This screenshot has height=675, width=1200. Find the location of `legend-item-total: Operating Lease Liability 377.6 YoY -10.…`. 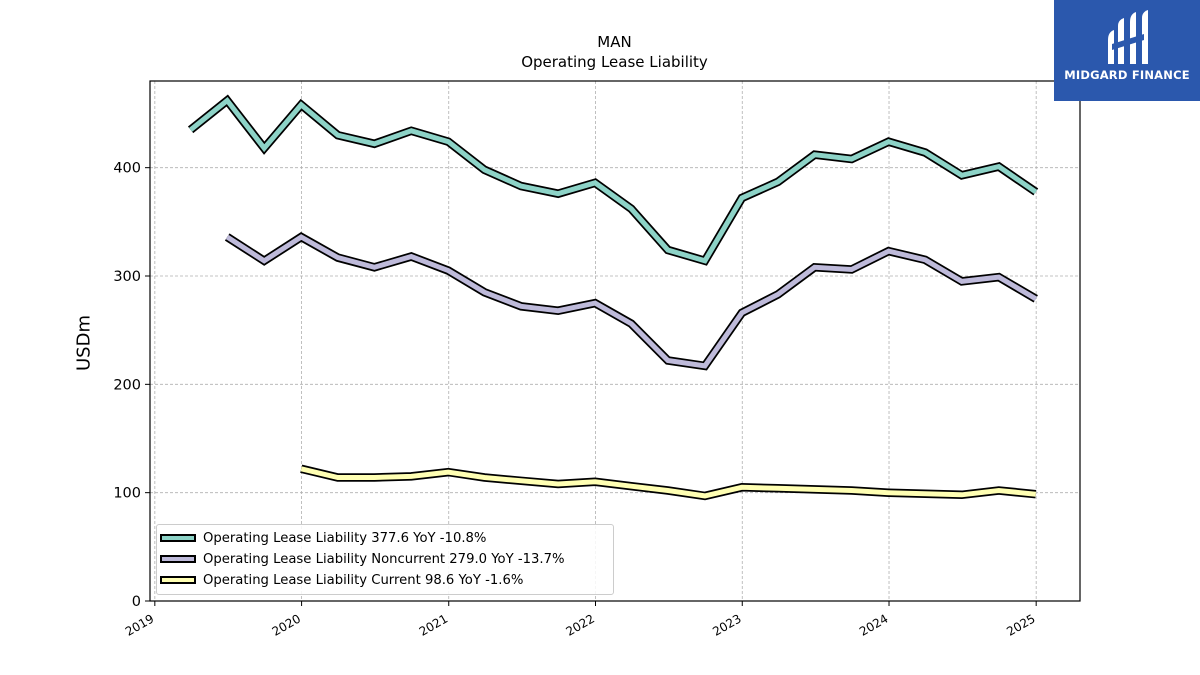

legend-item-total: Operating Lease Liability 377.6 YoY -10.… is located at coordinates (323, 538).